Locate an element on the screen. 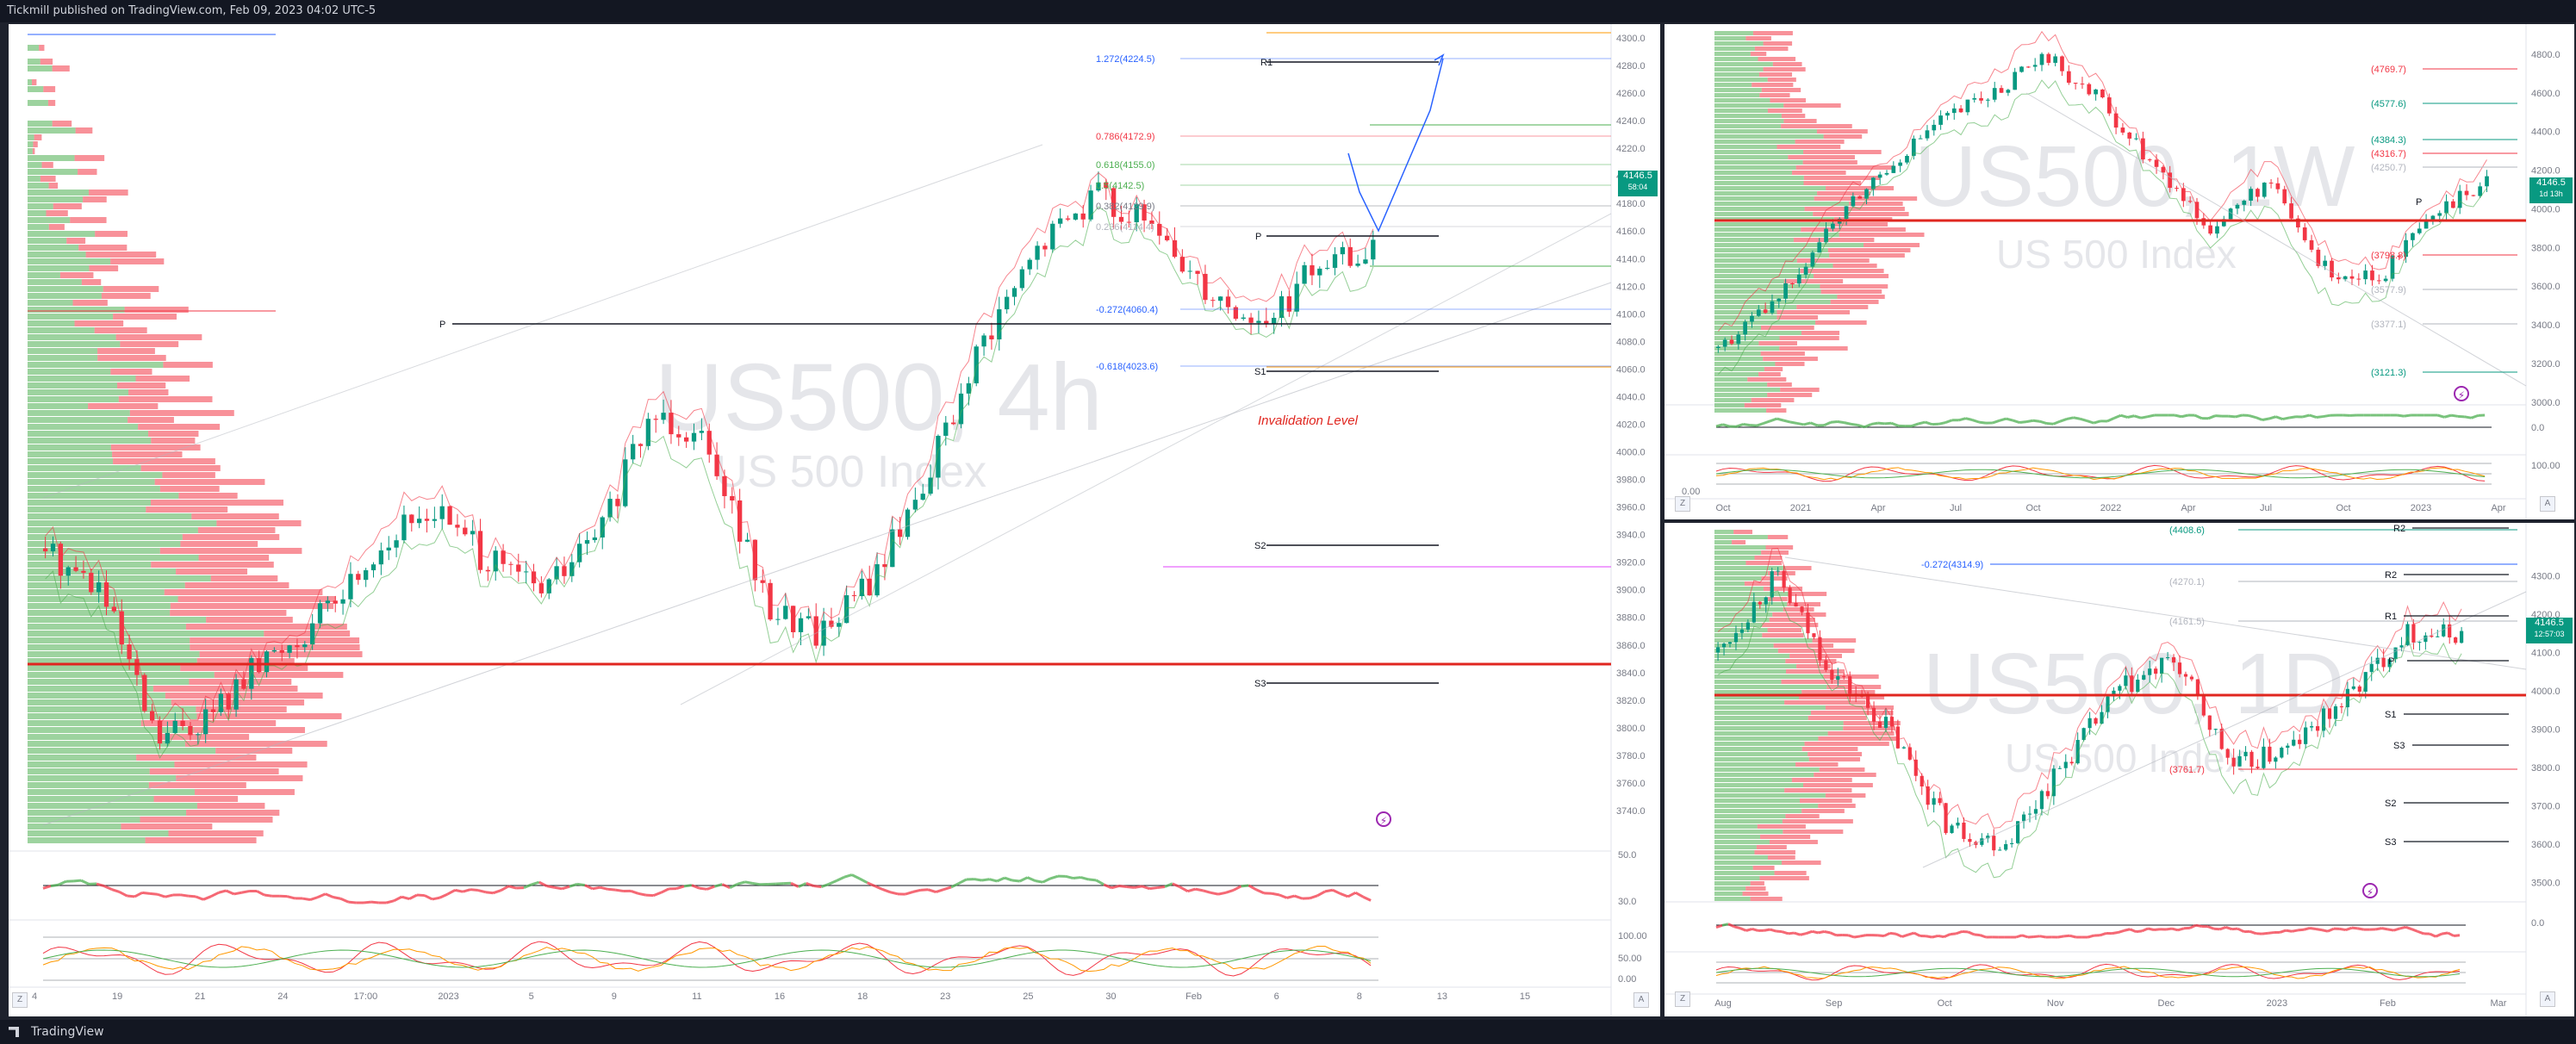 The height and width of the screenshot is (1044, 2576). zoom-z-button-1d: Z is located at coordinates (1683, 999).